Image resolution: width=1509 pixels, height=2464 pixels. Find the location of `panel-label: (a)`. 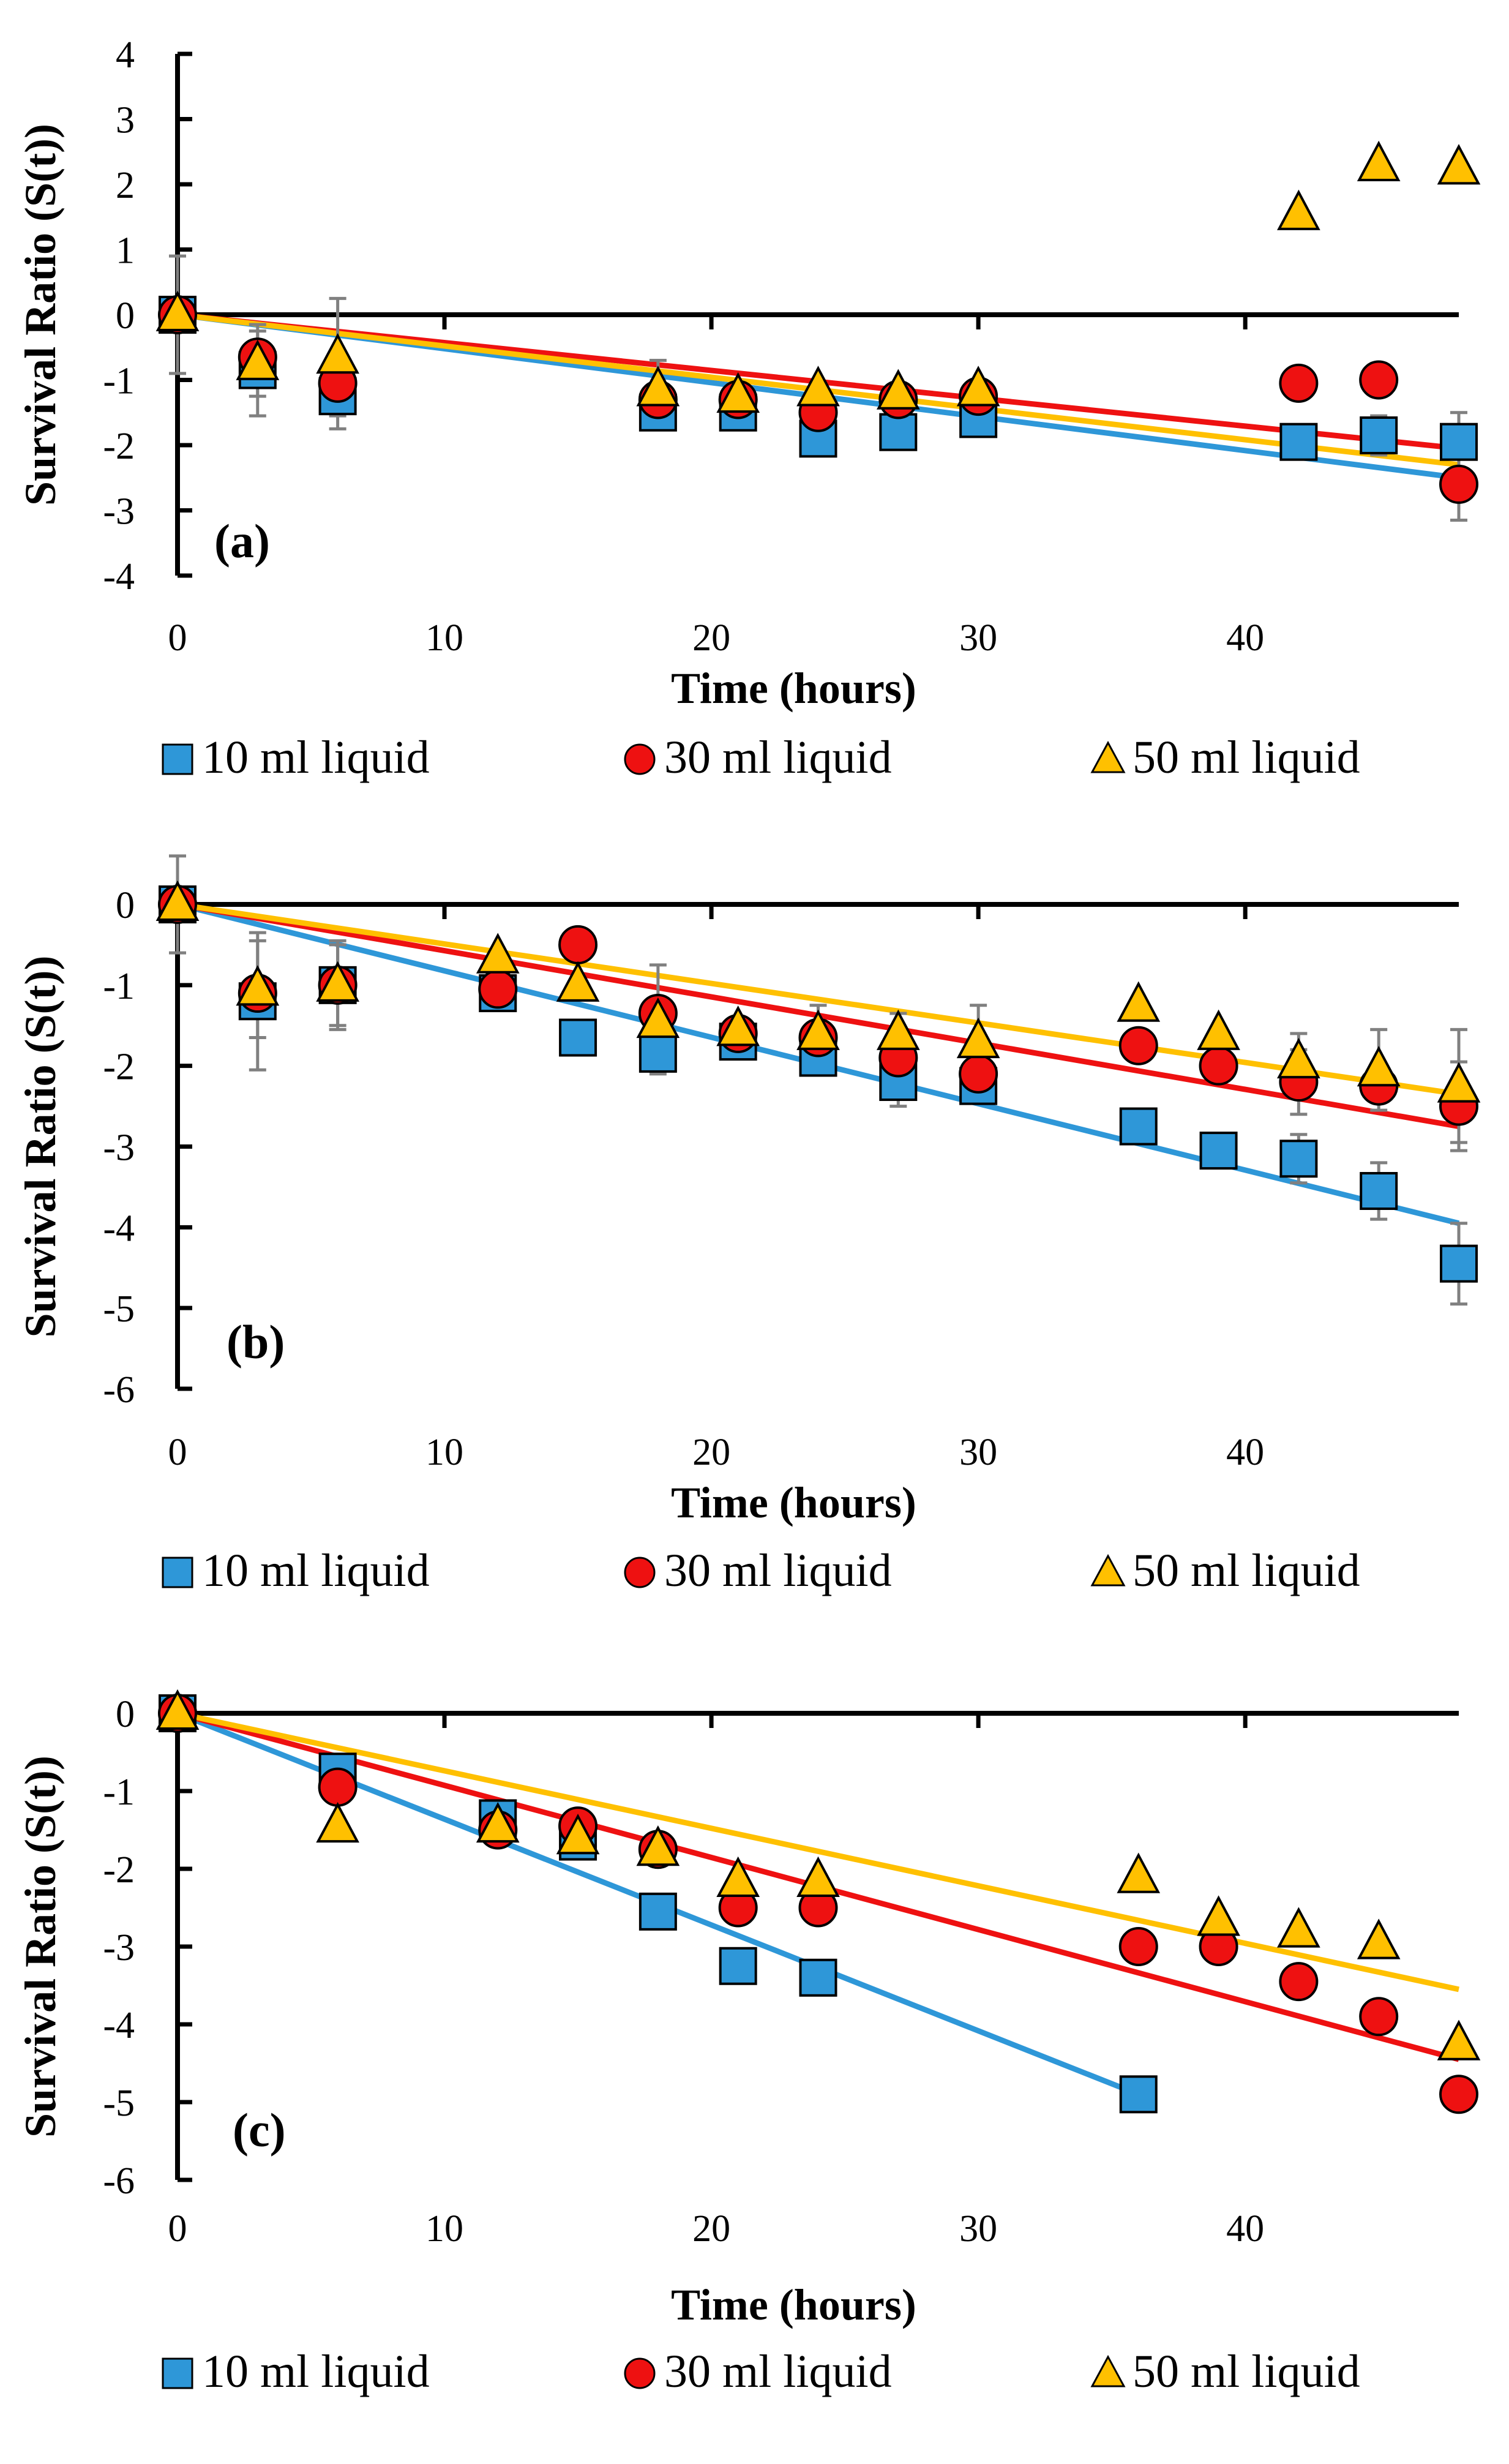

panel-label: (a) is located at coordinates (242, 541).